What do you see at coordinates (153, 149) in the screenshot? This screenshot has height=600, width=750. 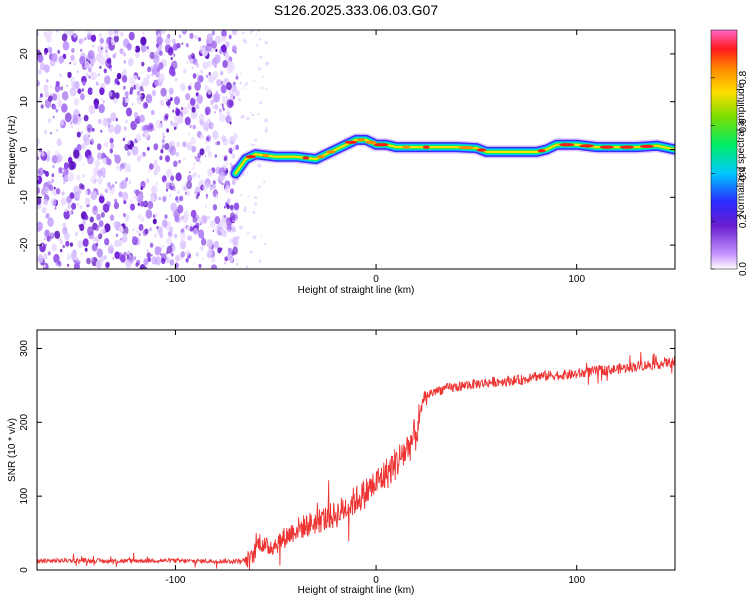 I see `noise-speckle-layer` at bounding box center [153, 149].